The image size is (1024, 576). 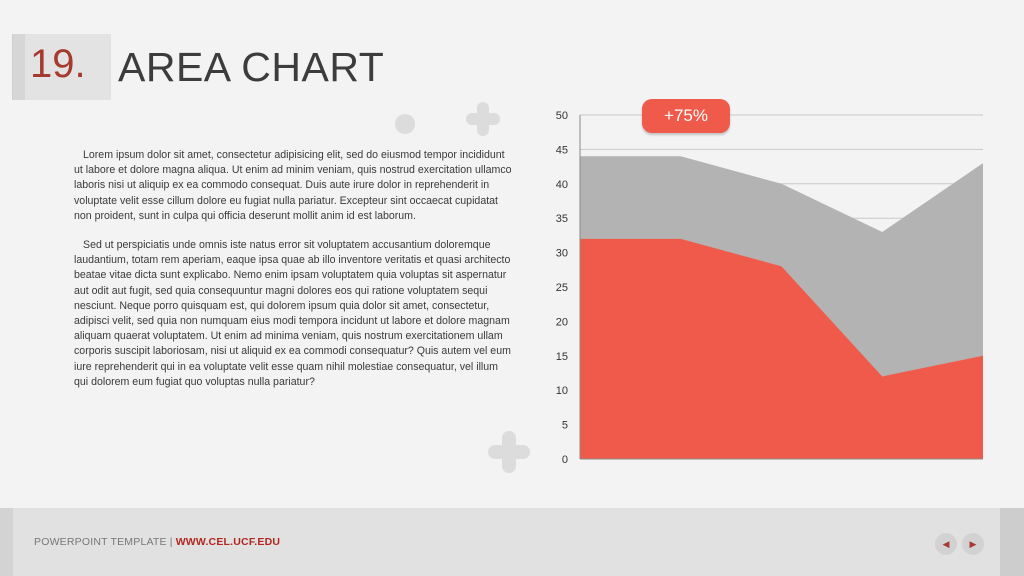 What do you see at coordinates (100, 542) in the screenshot?
I see `footer-label: POWERPOINT TEMPLATE` at bounding box center [100, 542].